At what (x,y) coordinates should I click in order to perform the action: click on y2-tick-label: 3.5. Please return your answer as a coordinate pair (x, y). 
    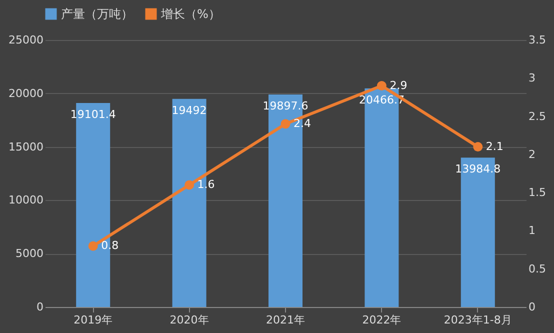
    Looking at the image, I should click on (537, 40).